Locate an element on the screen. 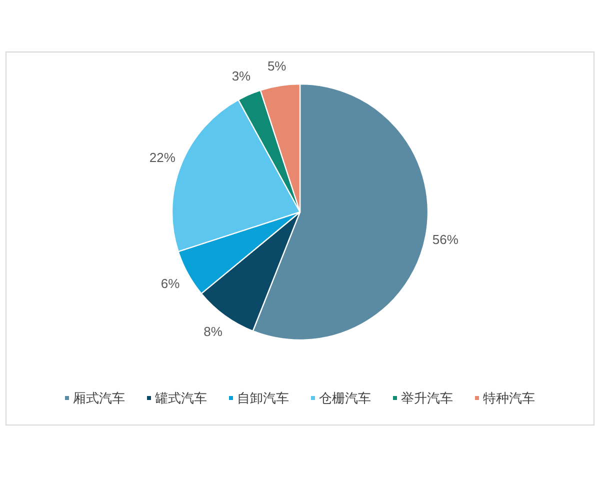 This screenshot has height=480, width=600. legend-label: 特种汽车 is located at coordinates (509, 398).